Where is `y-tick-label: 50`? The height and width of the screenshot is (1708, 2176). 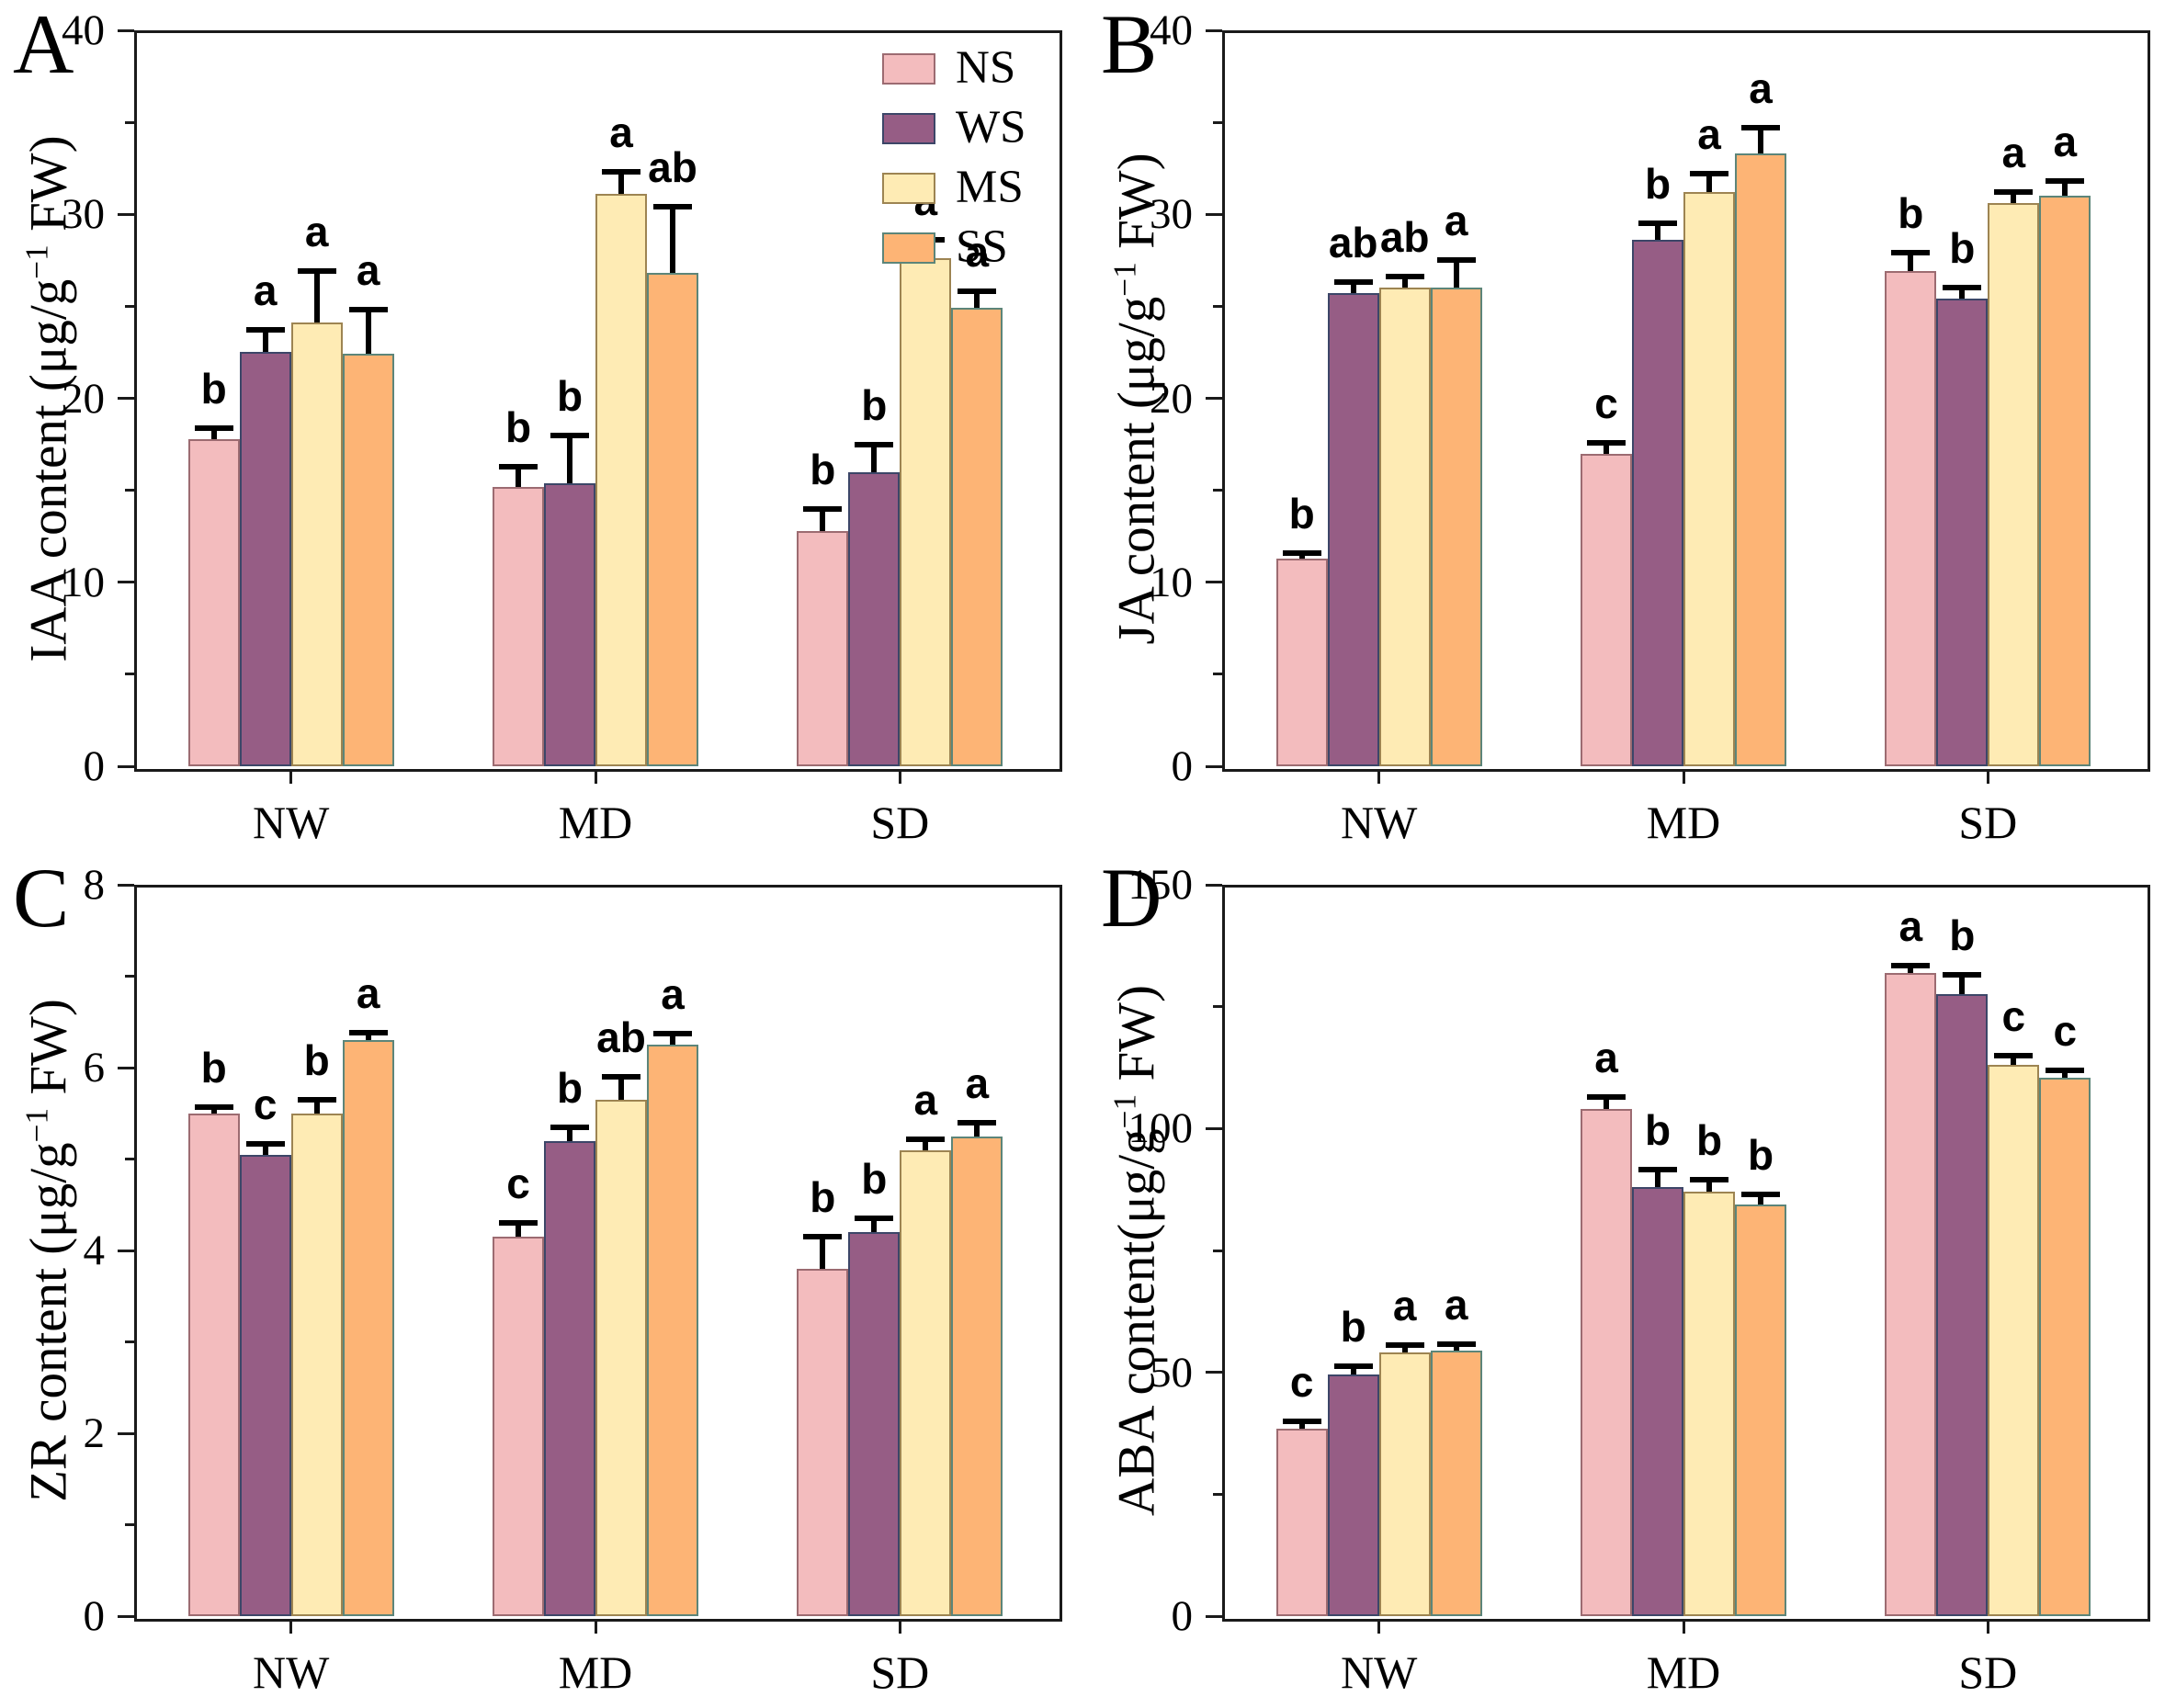
y-tick-label: 50 is located at coordinates (1171, 1372).